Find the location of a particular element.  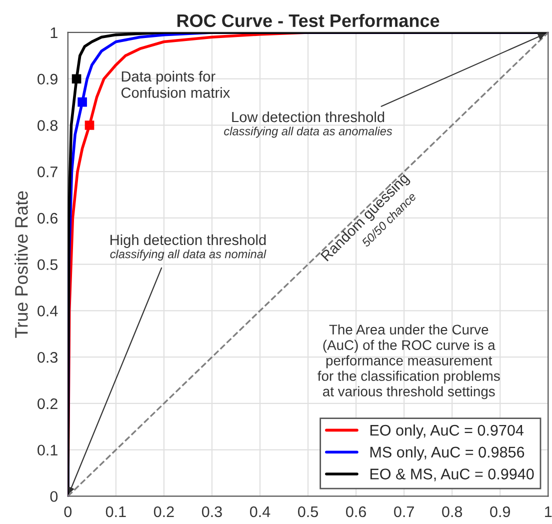

chart-title: ROC Curve - Test Performance is located at coordinates (308, 21).